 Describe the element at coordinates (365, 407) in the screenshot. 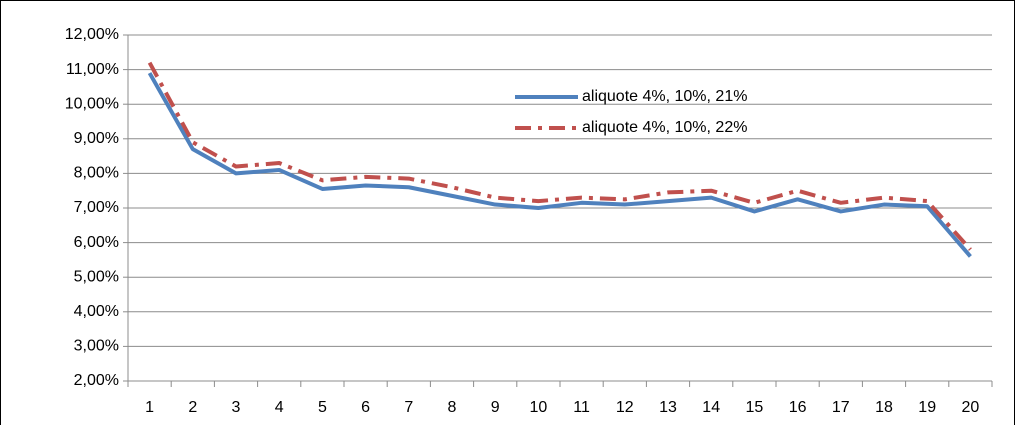

I see `x-tick-label: 6` at that location.